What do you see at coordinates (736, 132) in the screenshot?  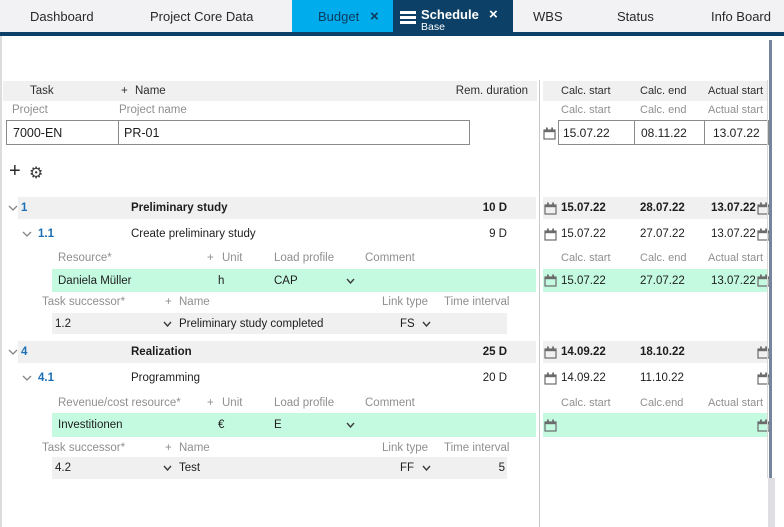 I see `project-actual-start-value: 13.07.22` at bounding box center [736, 132].